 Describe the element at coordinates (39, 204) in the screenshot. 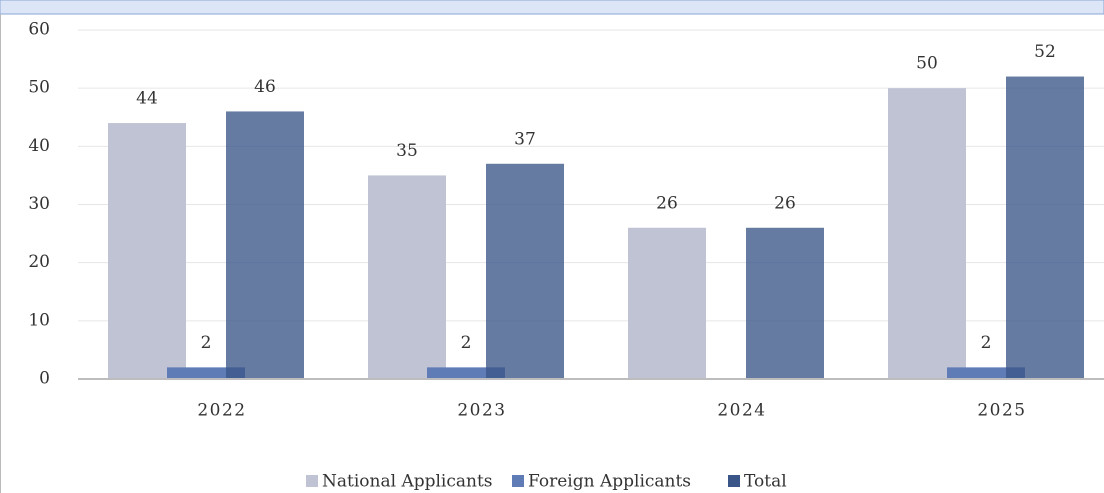

I see `y-tick-label: 30` at that location.